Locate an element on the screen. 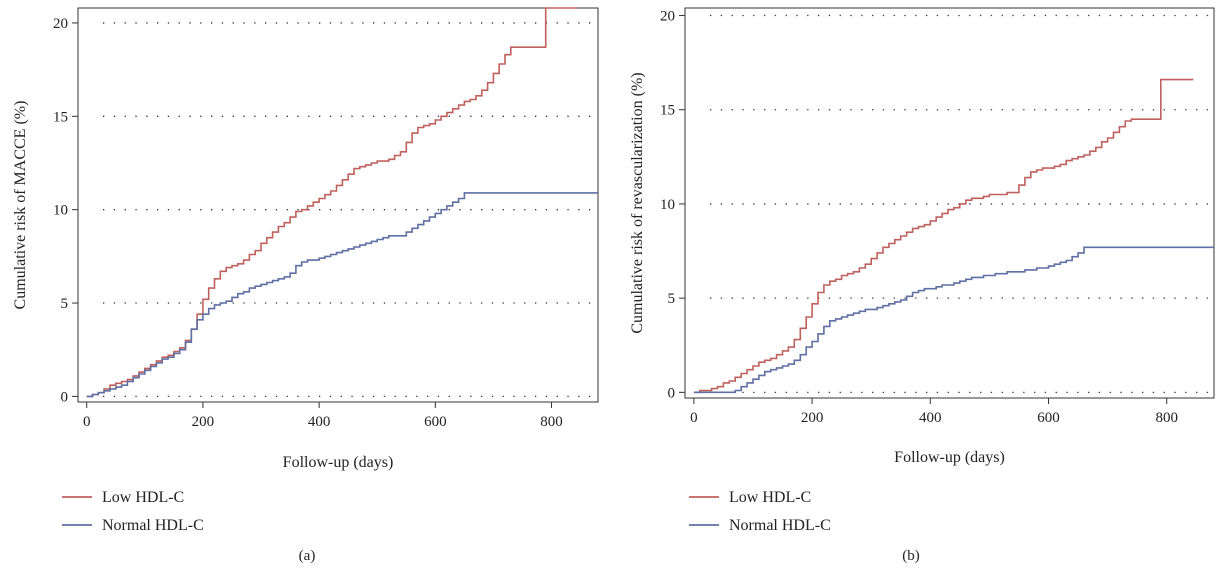 The height and width of the screenshot is (570, 1218). y-axis-title: Cumulative risk of MACCE (%) is located at coordinates (20, 205).